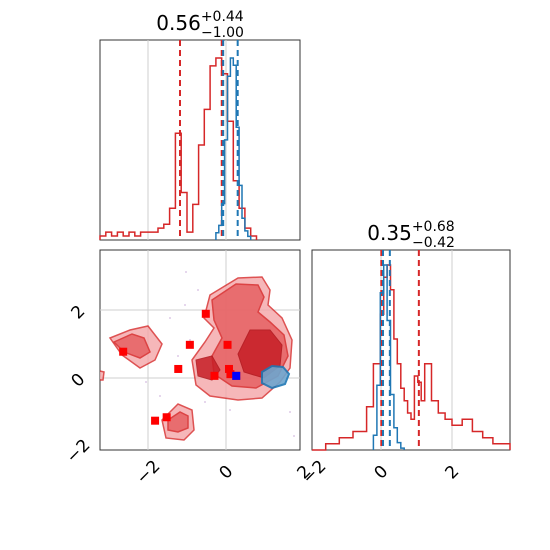 The width and height of the screenshot is (550, 550). What do you see at coordinates (389, 233) in the screenshot?
I see `marginal-2-title-value: 0.35` at bounding box center [389, 233].